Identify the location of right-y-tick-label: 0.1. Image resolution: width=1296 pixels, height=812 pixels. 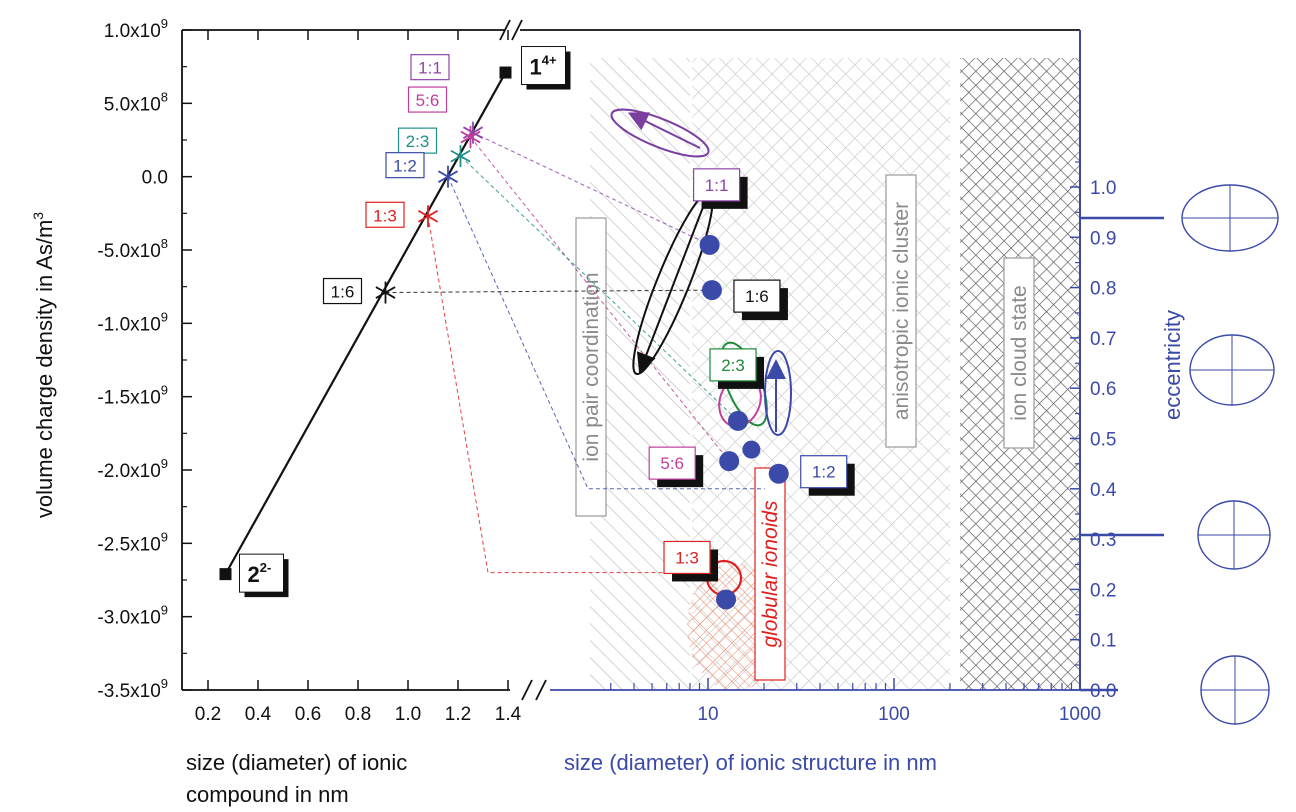
(1103, 641).